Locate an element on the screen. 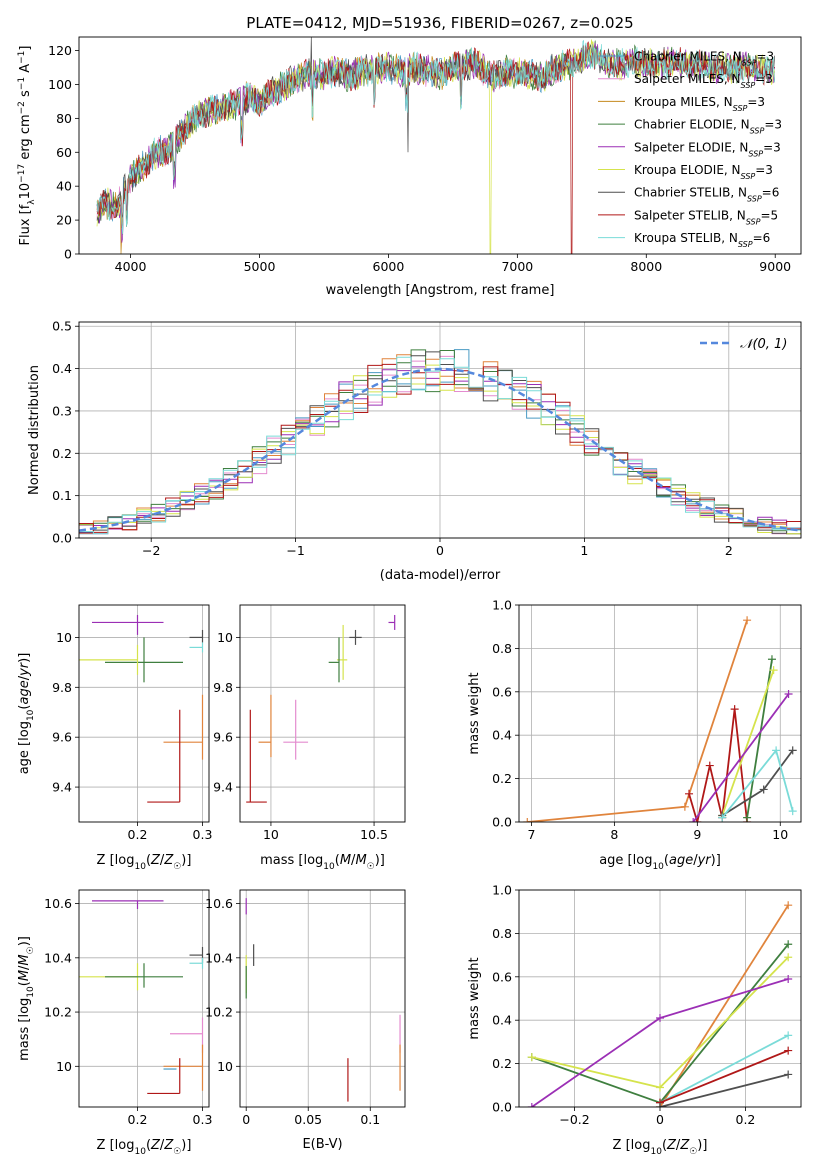 The width and height of the screenshot is (819, 1174). x-axis-label: (data-model)/error is located at coordinates (440, 575).